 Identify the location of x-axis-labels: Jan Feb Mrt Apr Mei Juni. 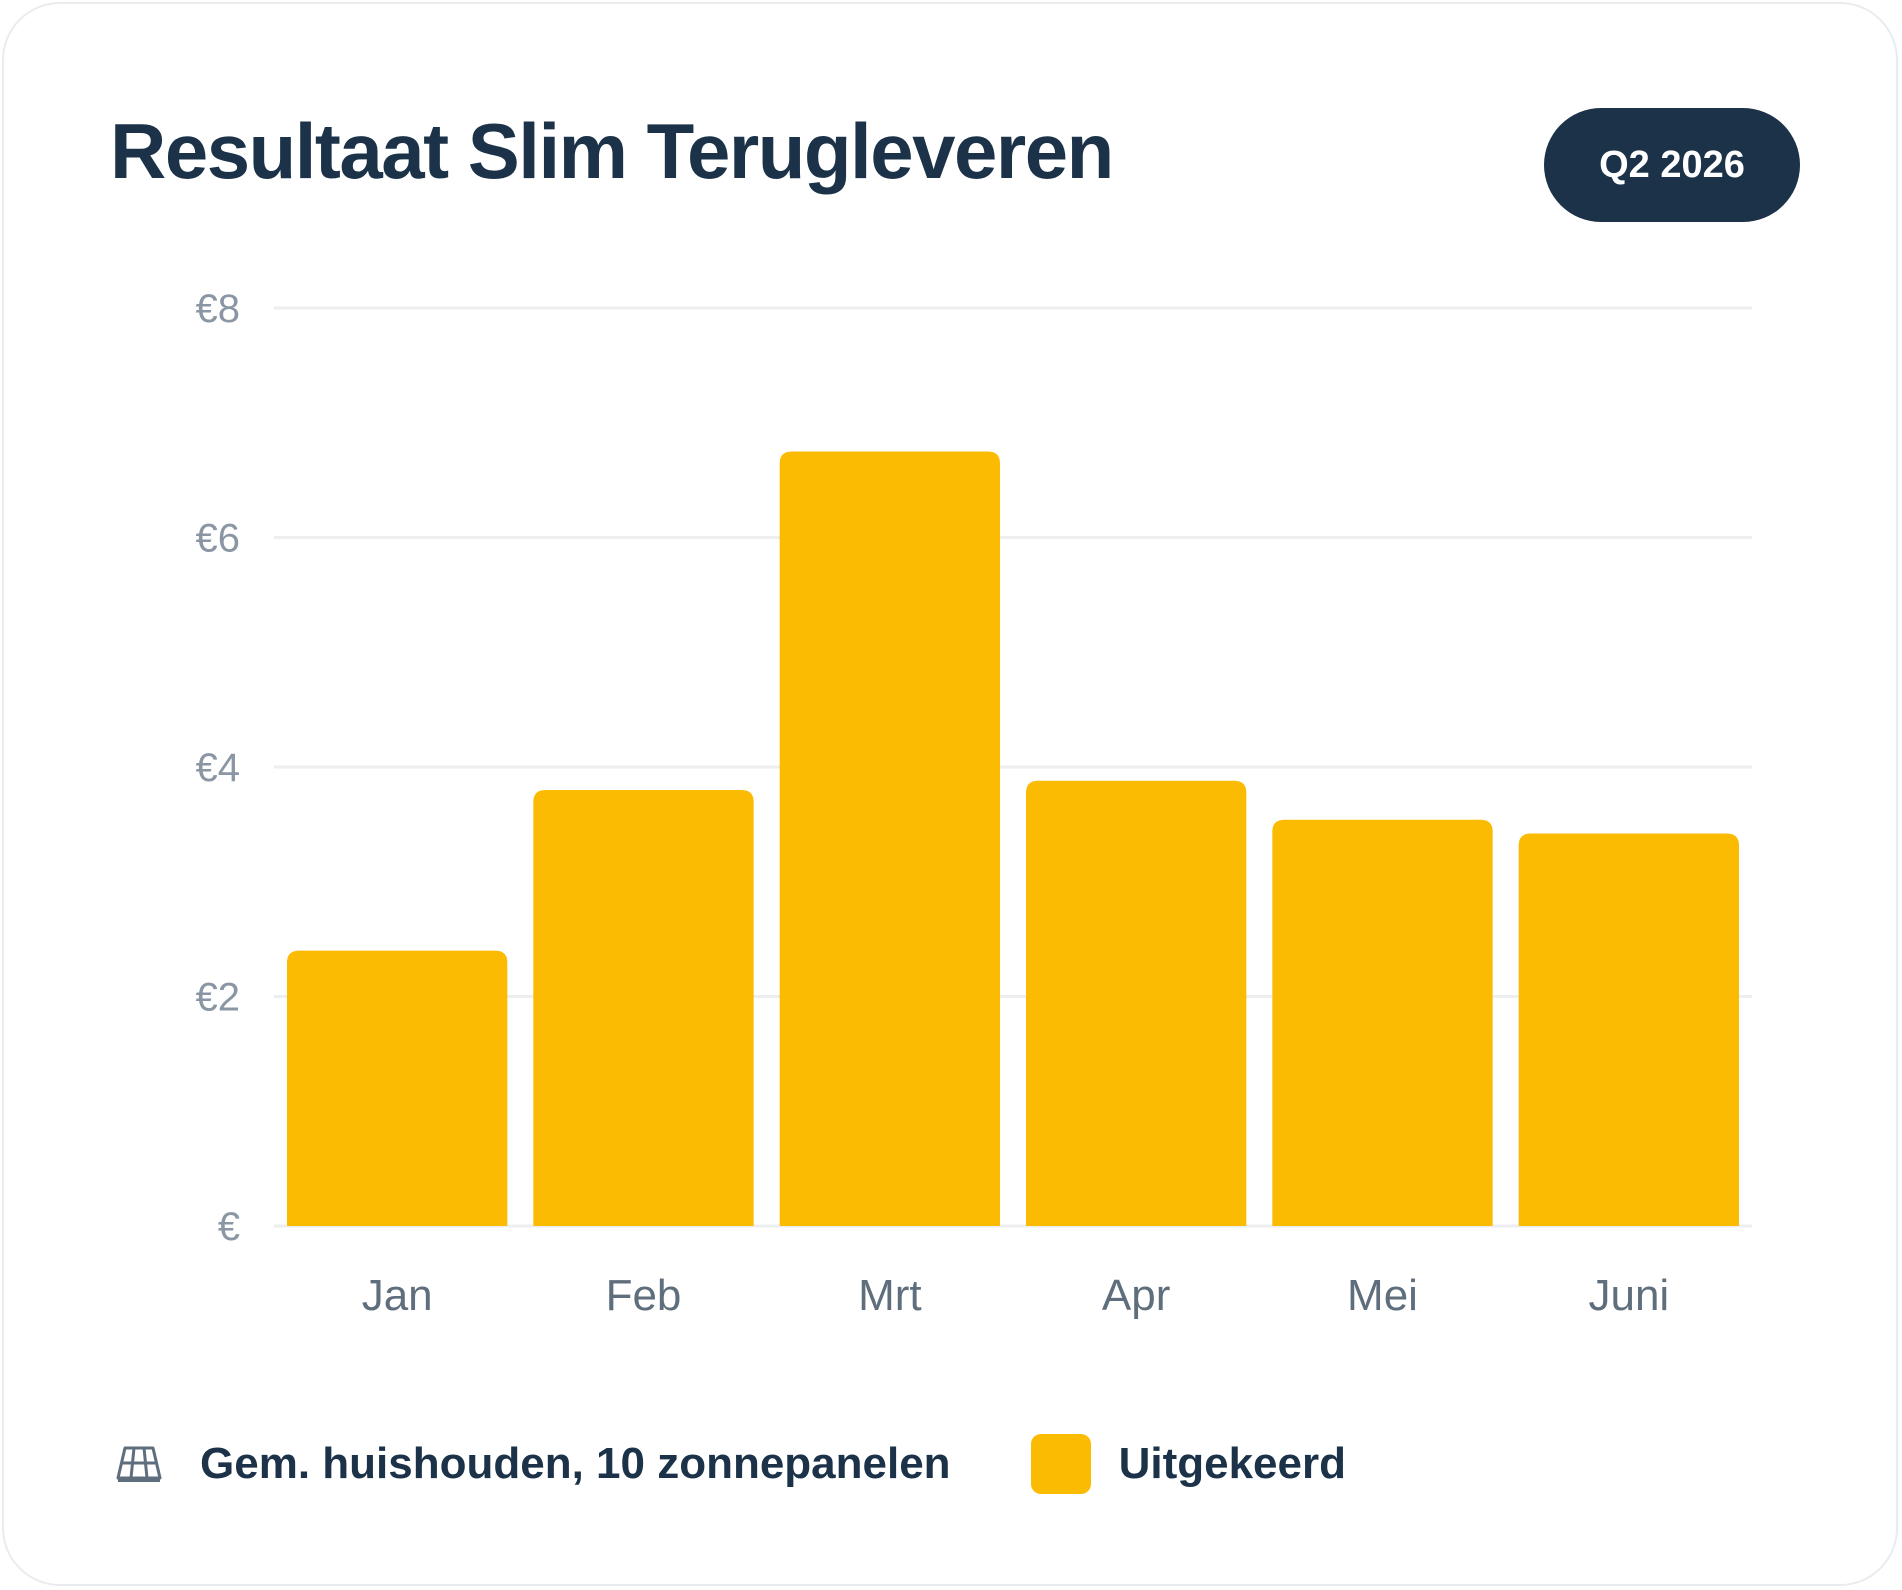
(1016, 1295).